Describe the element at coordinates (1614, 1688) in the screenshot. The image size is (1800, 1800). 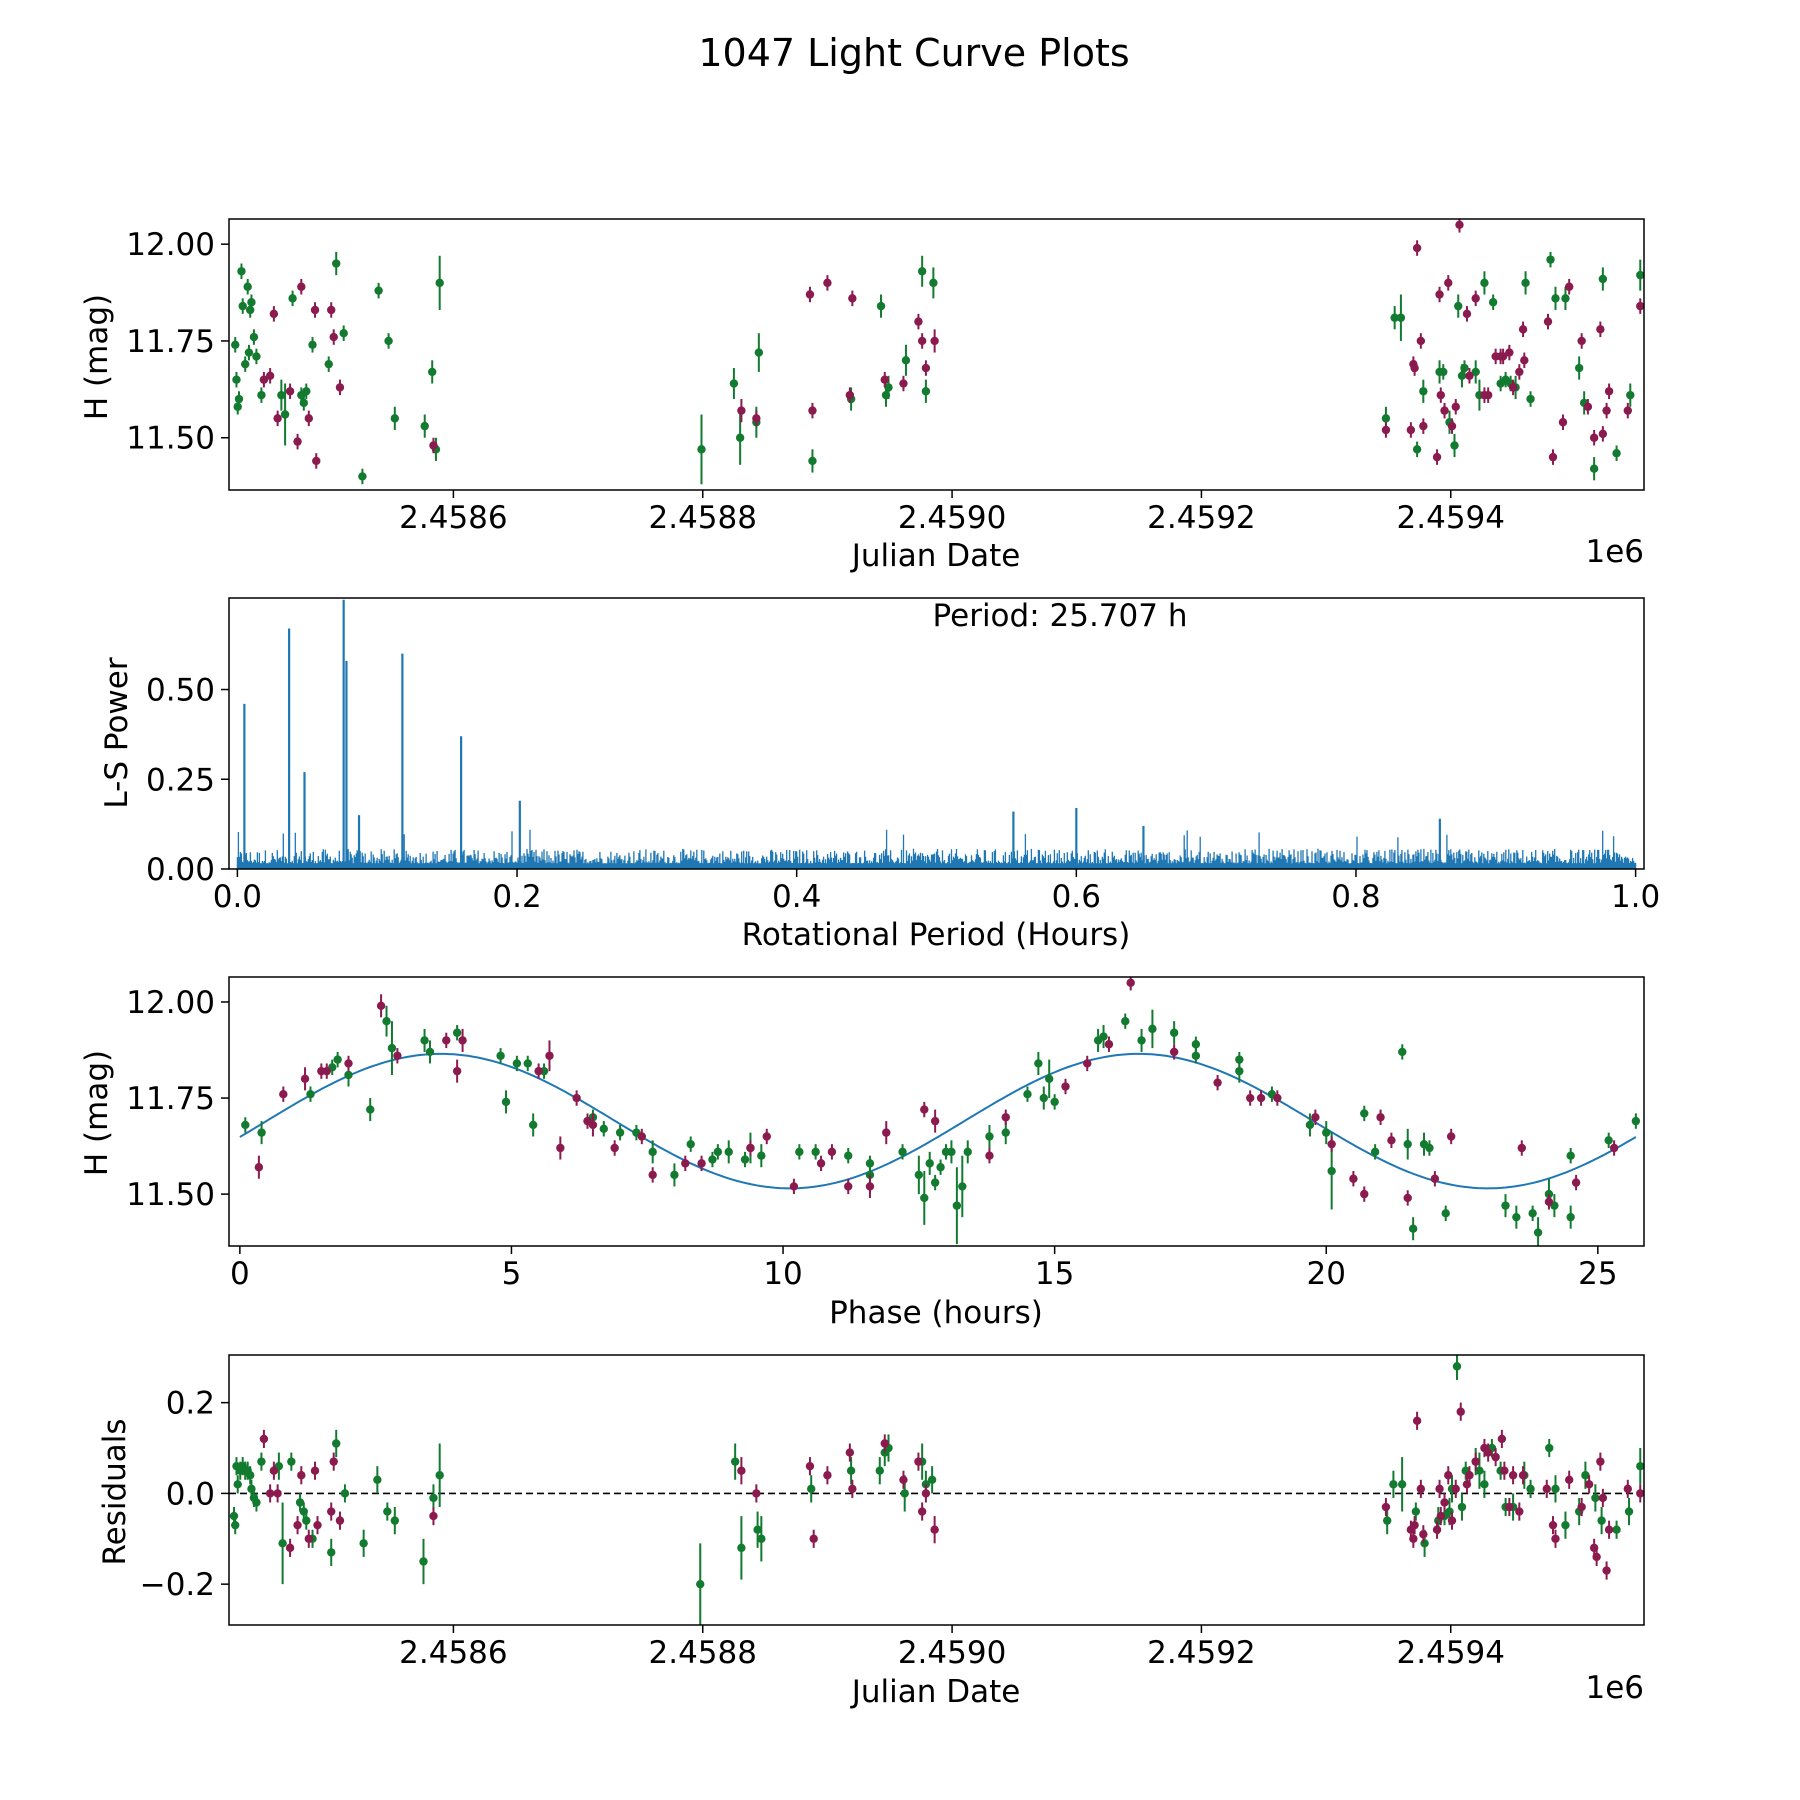
I see `residuals-offset-text: 1e6` at that location.